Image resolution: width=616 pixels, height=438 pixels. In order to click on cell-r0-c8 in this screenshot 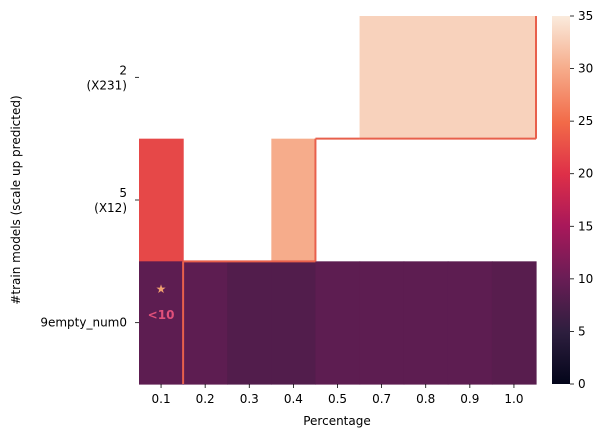, I will do `click(514, 78)`.